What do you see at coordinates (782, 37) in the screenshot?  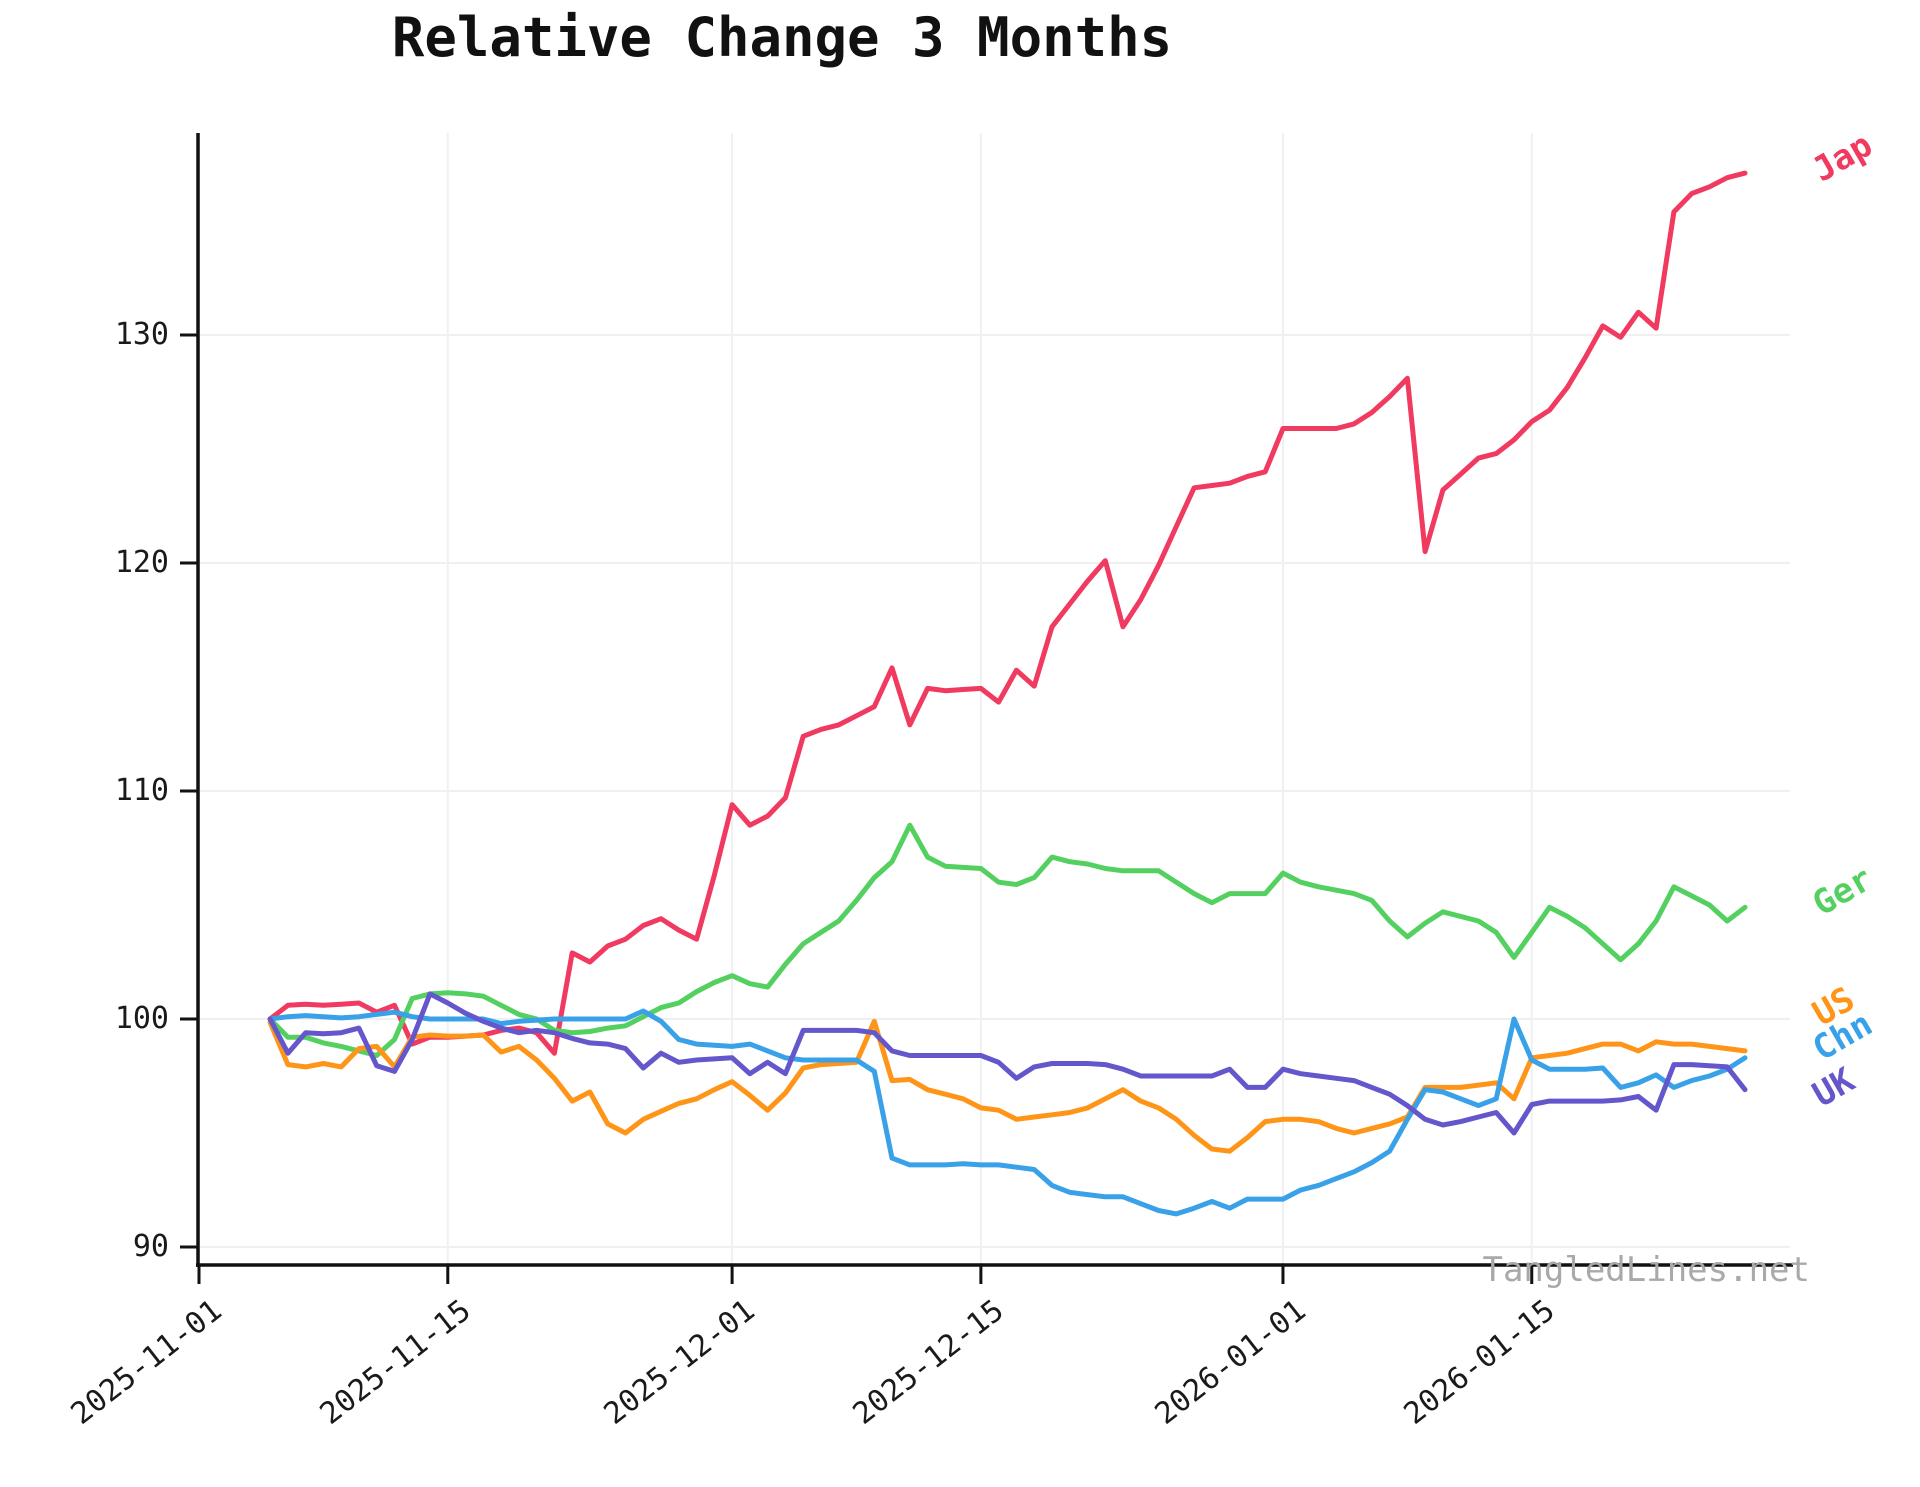 I see `chart-title: Relative Change 3 Months` at bounding box center [782, 37].